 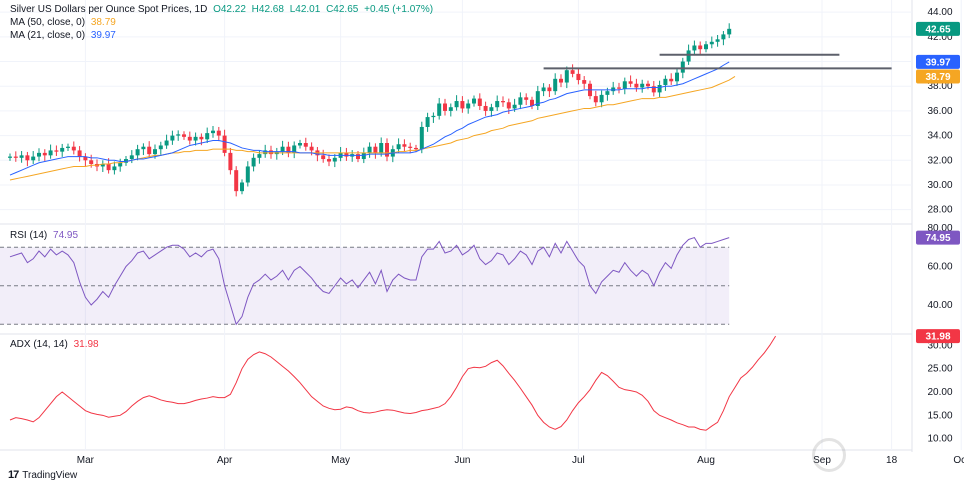 I want to click on ohlc-high: H42.68, so click(x=267, y=9).